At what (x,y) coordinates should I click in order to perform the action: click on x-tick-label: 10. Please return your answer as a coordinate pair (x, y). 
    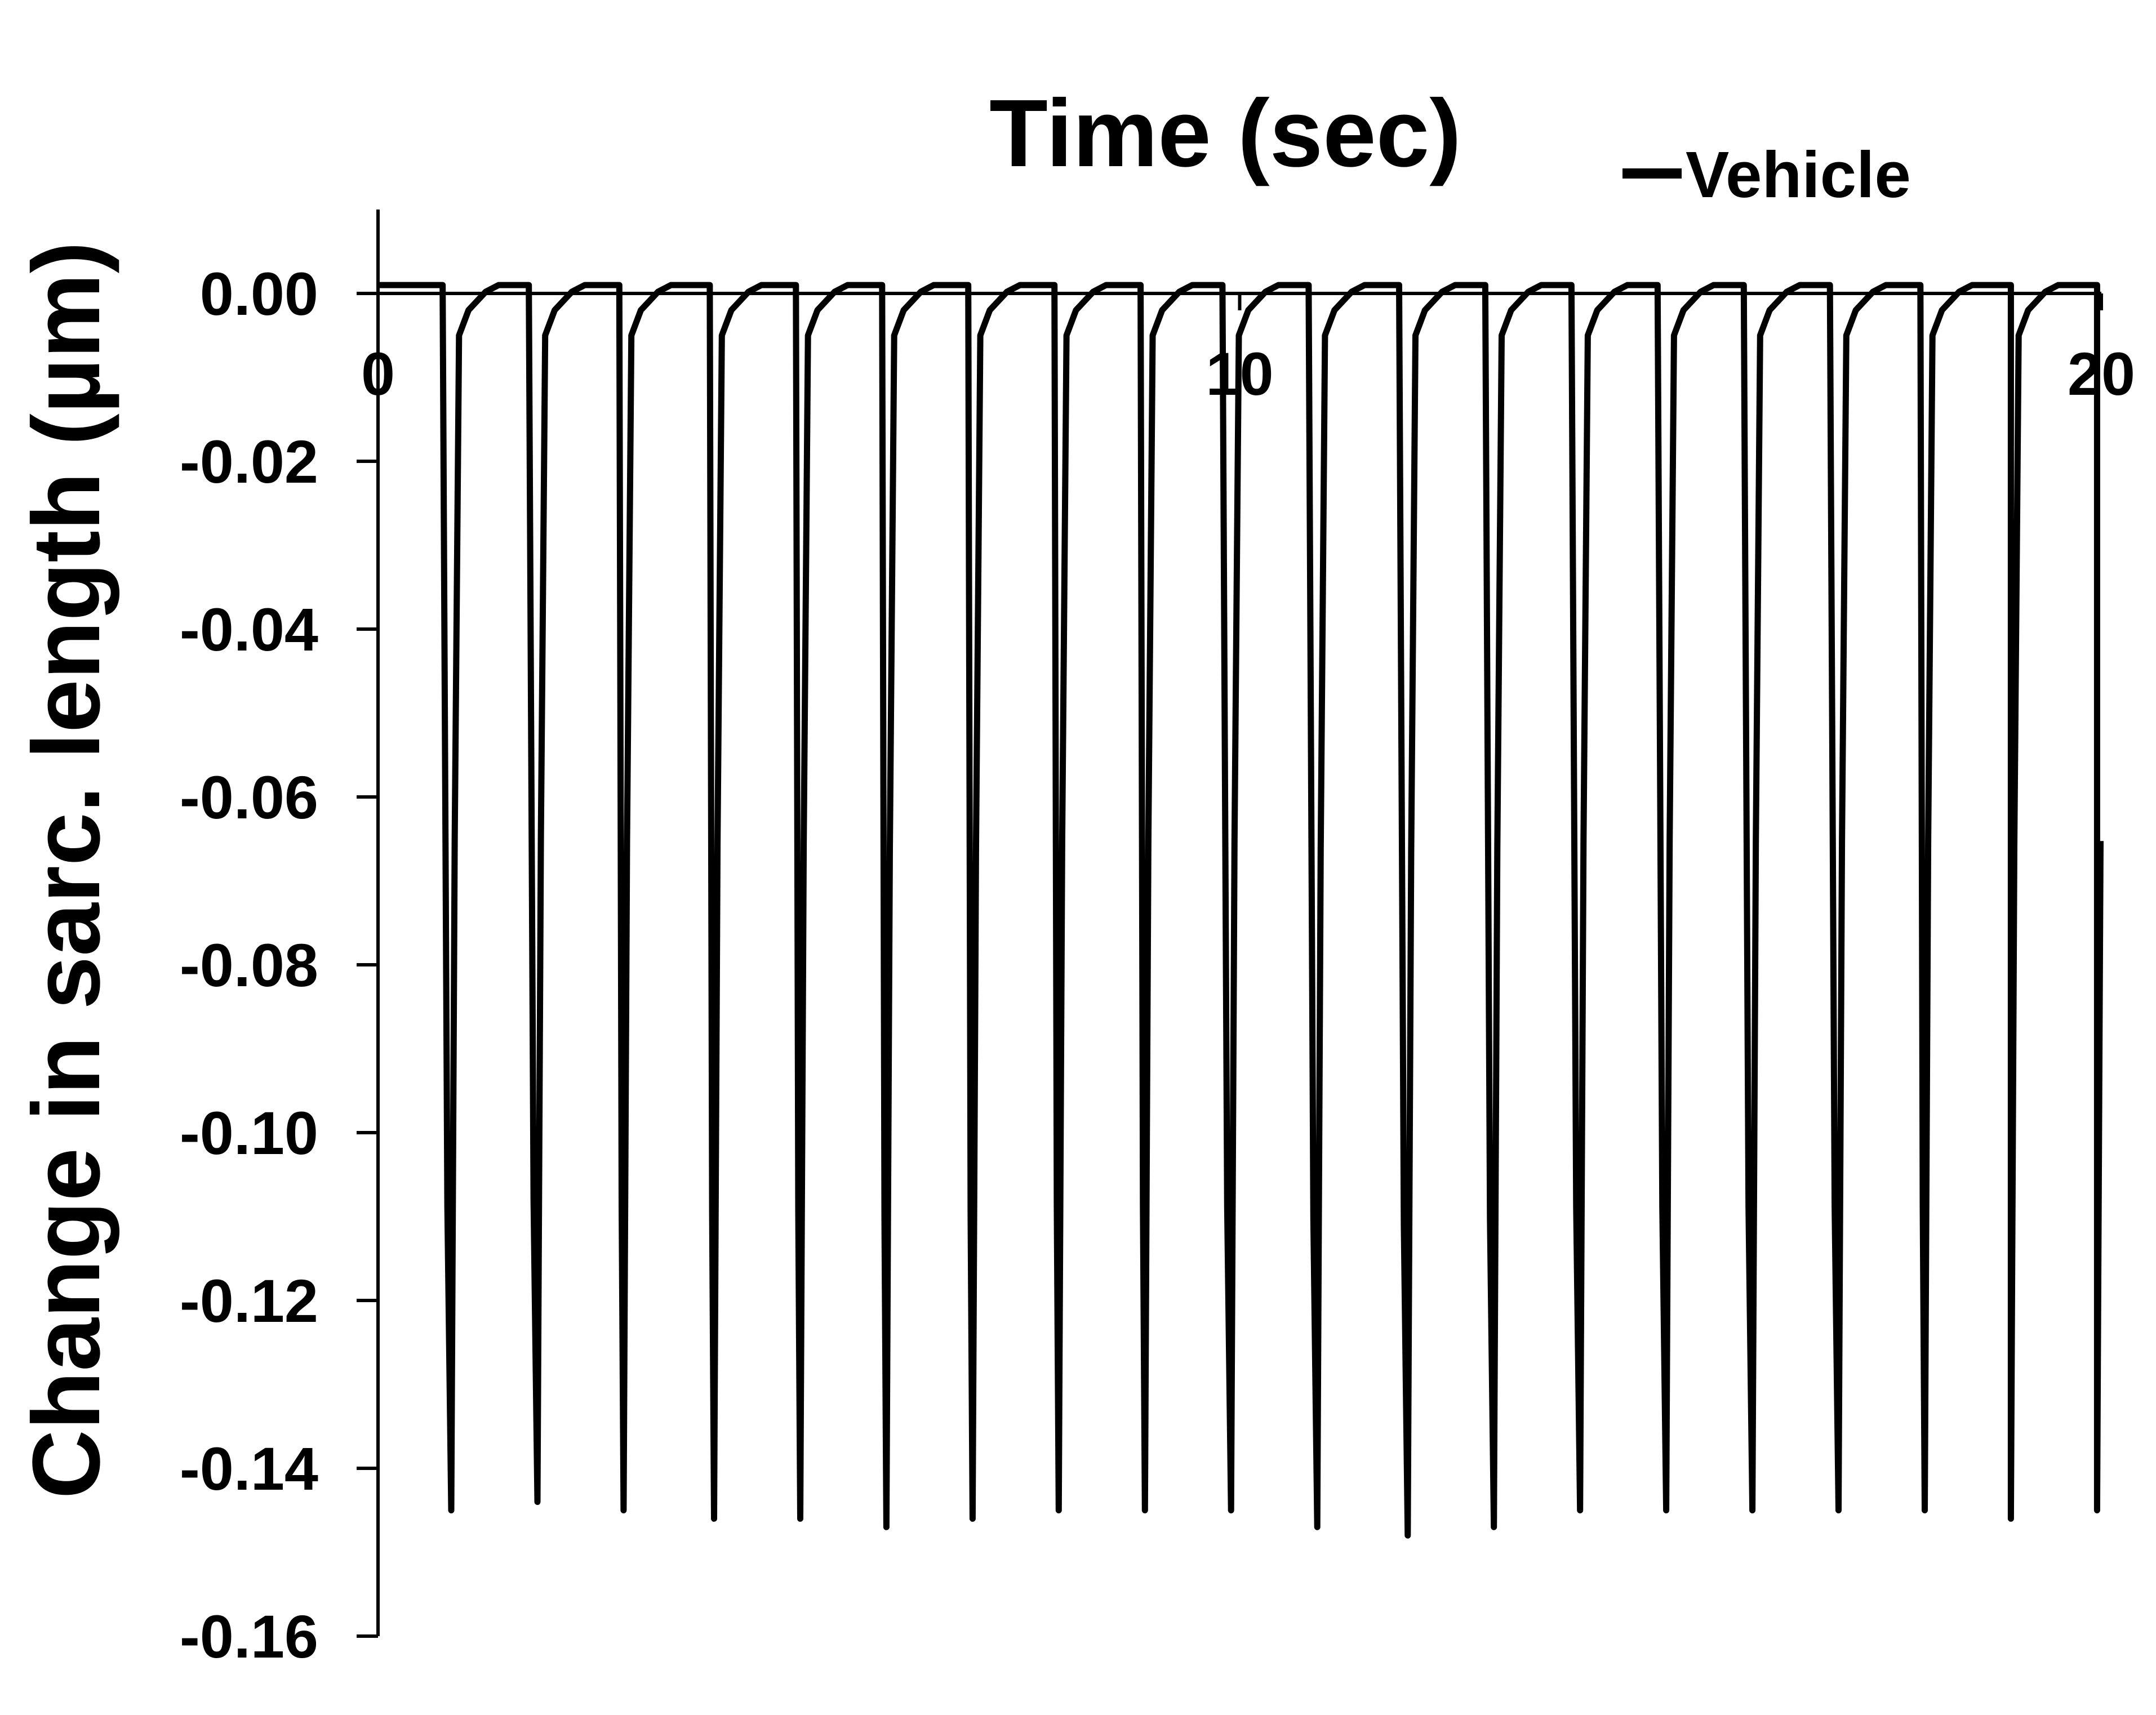
    Looking at the image, I should click on (1239, 374).